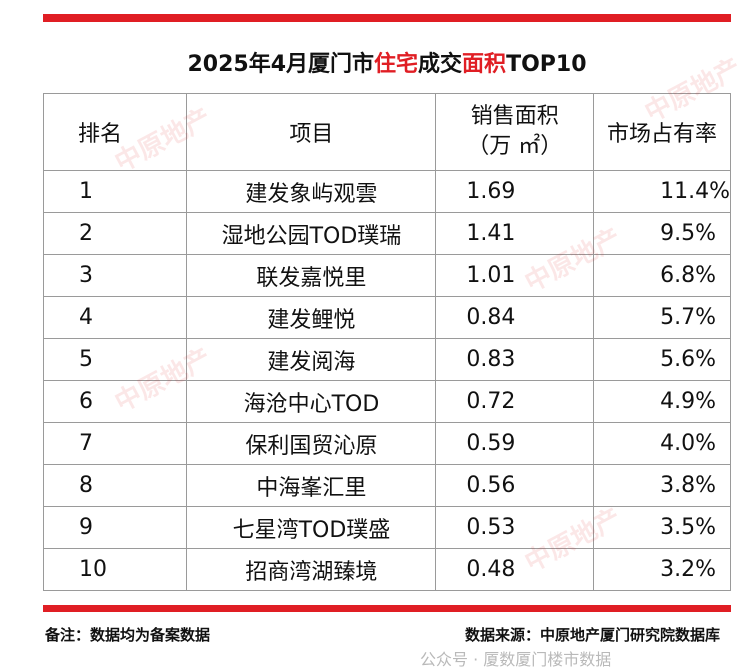 This screenshot has height=671, width=737. What do you see at coordinates (662, 233) in the screenshot?
I see `market-share-cell: 9.5%` at bounding box center [662, 233].